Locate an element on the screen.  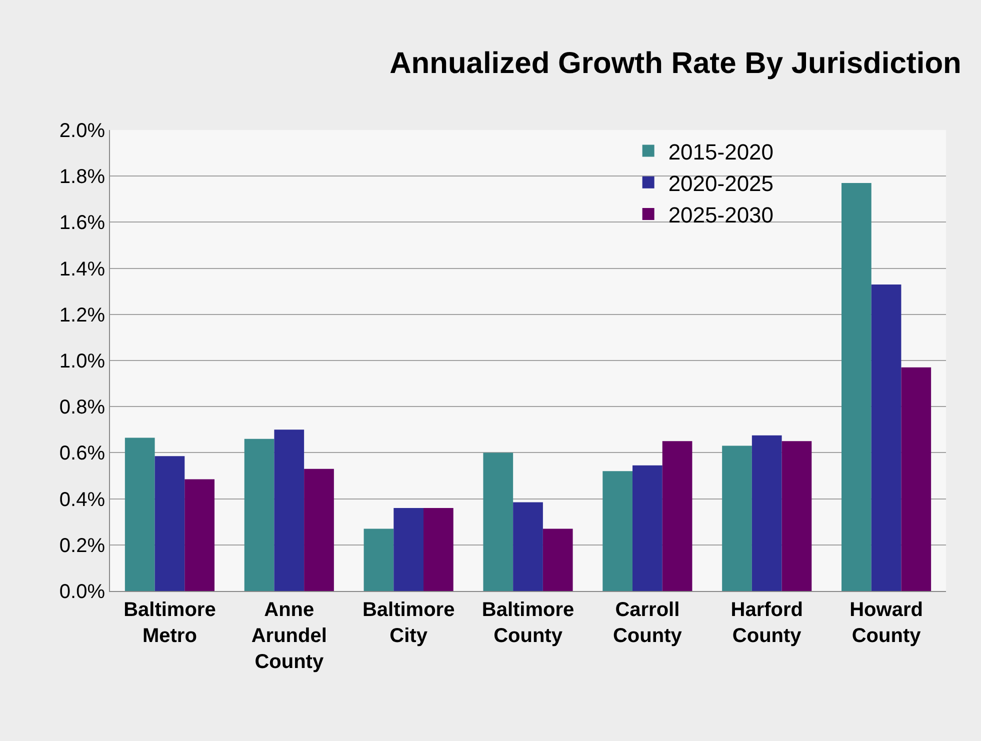
legend-label: 2025-2030 is located at coordinates (721, 215).